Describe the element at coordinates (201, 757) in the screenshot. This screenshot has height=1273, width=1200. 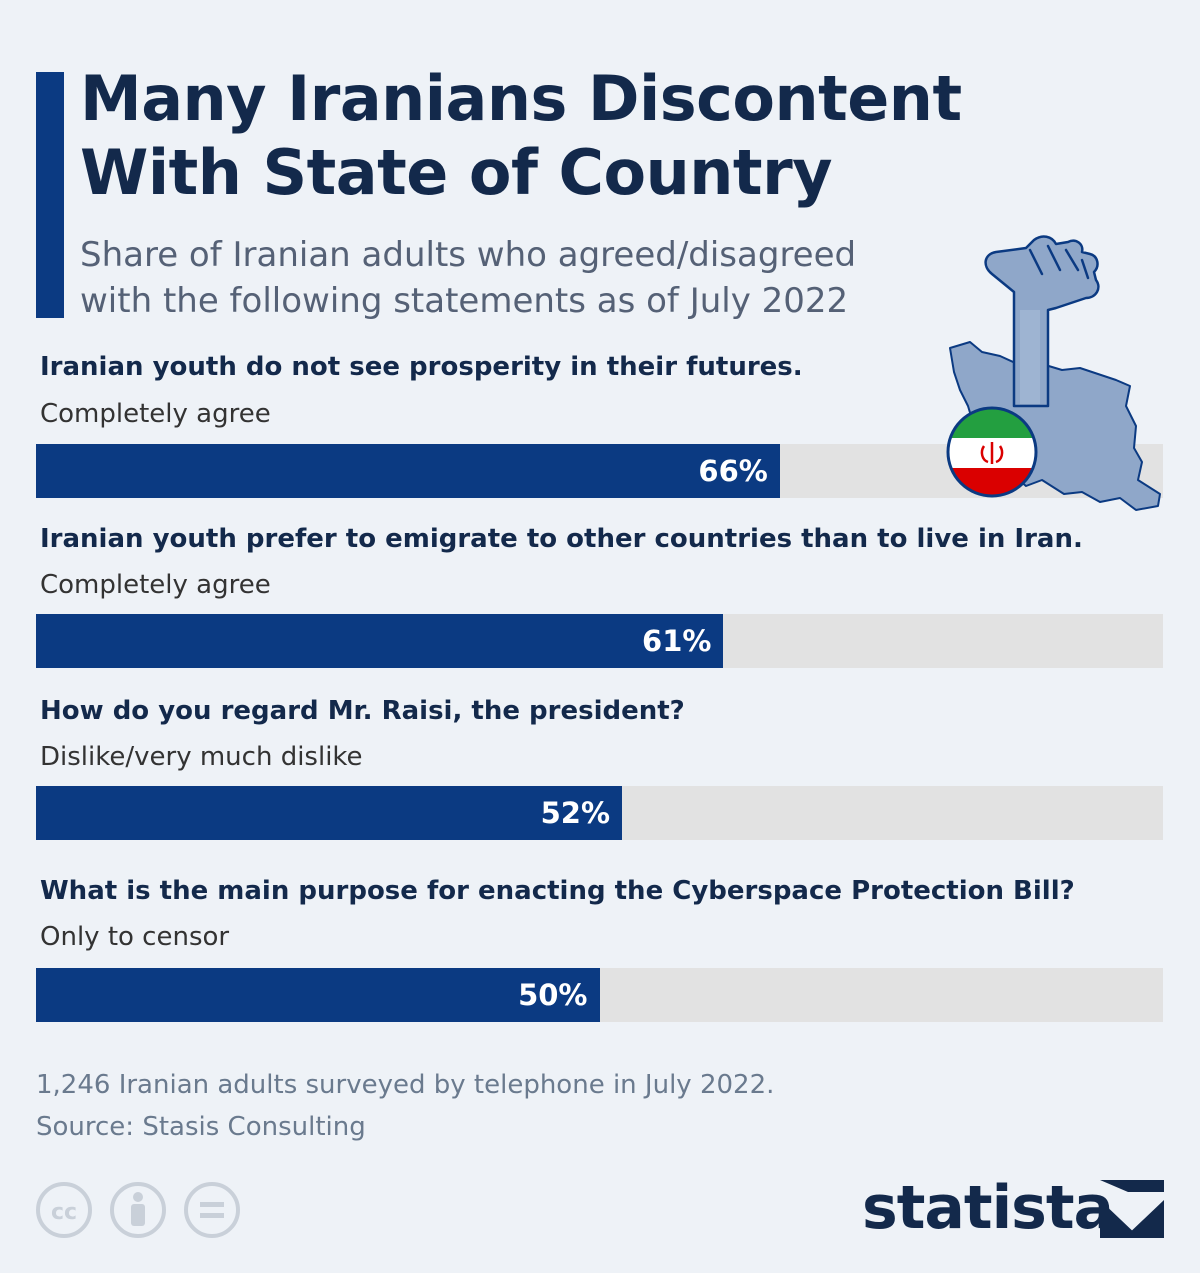
I see `answer-3: Dislike/very much dislike` at that location.